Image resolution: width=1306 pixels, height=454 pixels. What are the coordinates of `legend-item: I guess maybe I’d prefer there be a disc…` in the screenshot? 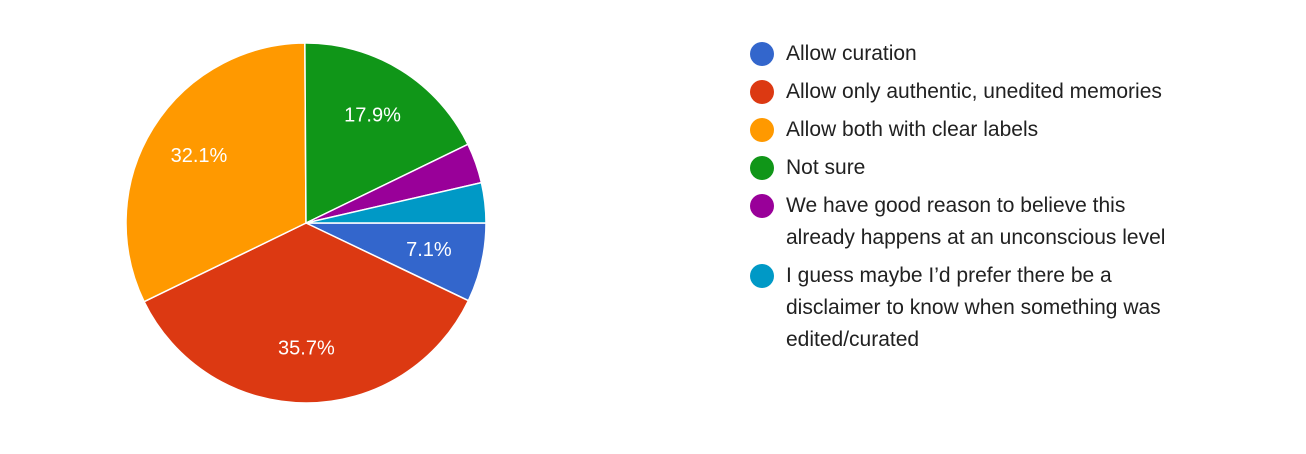 It's located at (975, 308).